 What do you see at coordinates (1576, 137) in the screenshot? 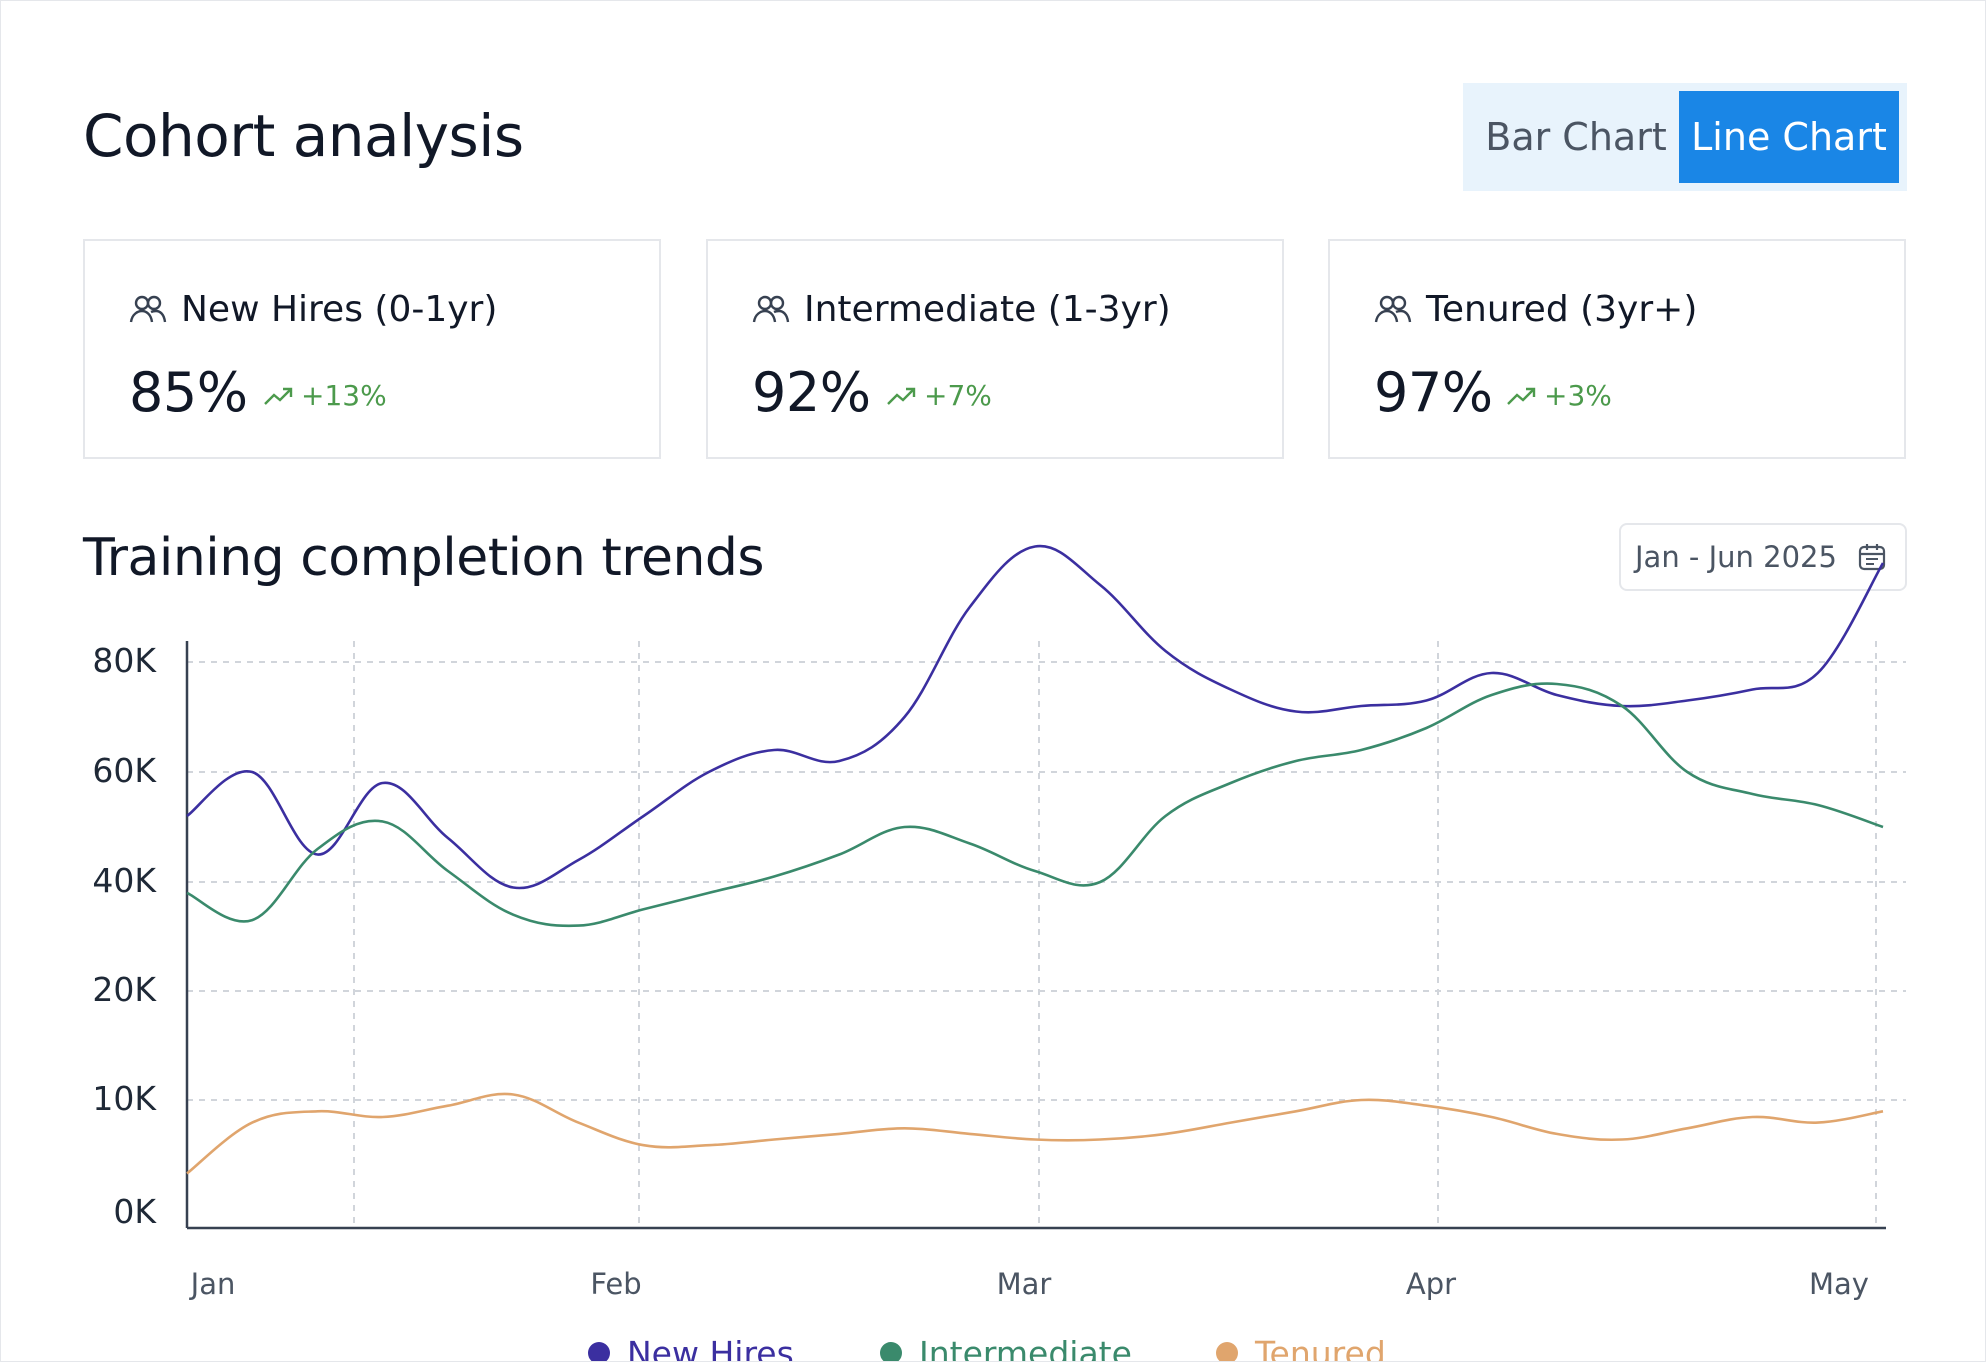
I see `bar-chart-button: Bar Chart` at bounding box center [1576, 137].